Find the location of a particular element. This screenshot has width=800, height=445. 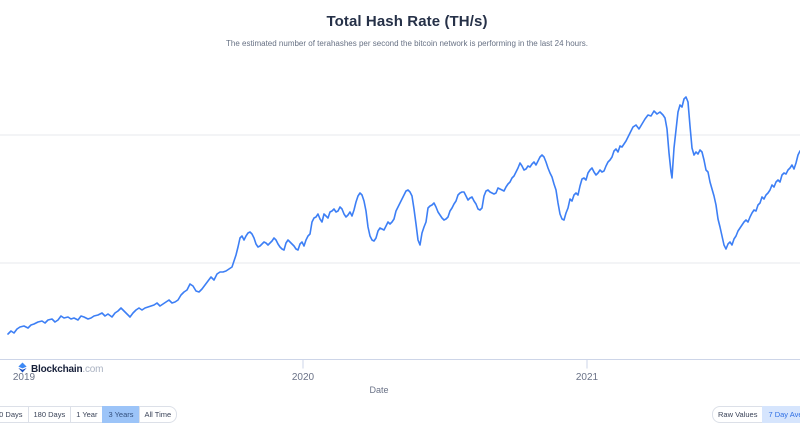

range-button-30-days: 30 Days is located at coordinates (14, 414).